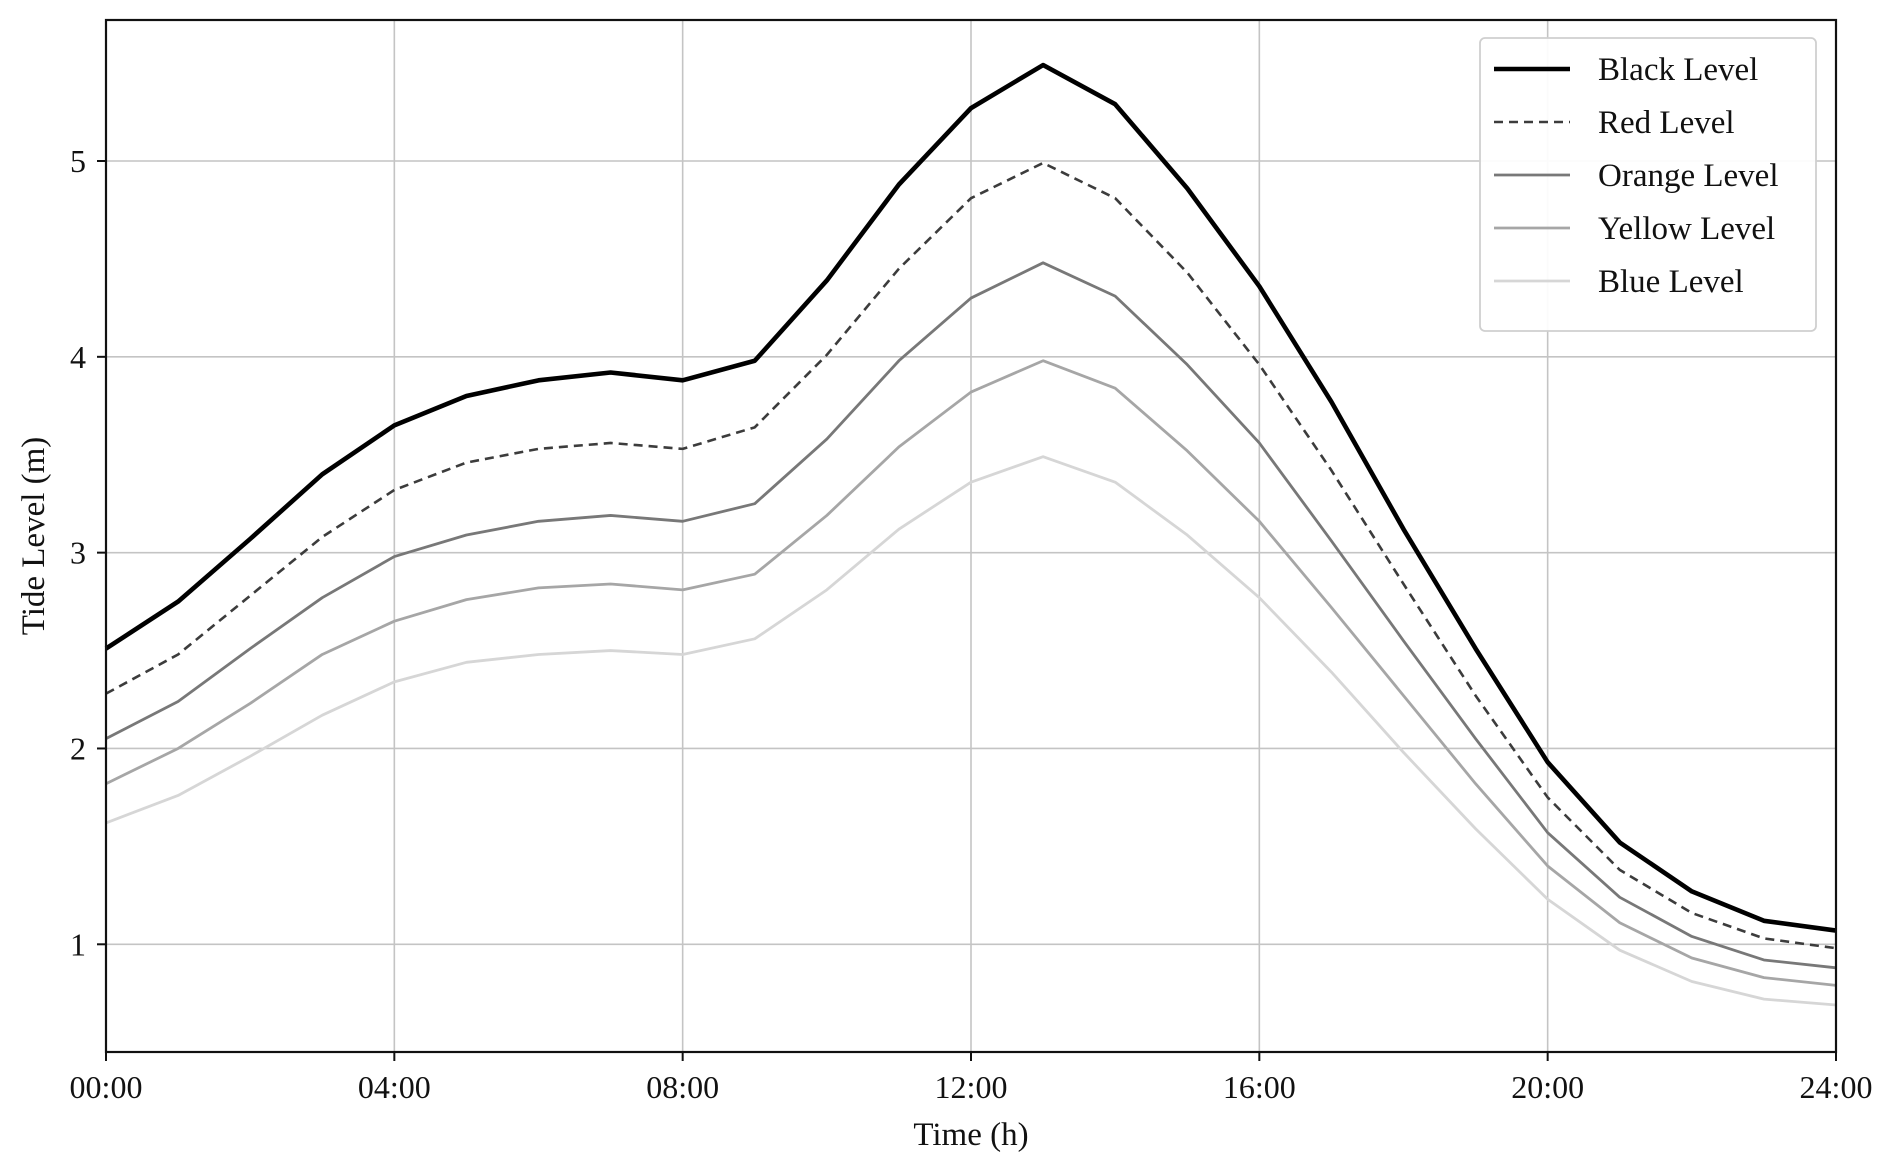 This screenshot has height=1170, width=1892. Describe the element at coordinates (78, 553) in the screenshot. I see `y-tick-label: 3` at that location.